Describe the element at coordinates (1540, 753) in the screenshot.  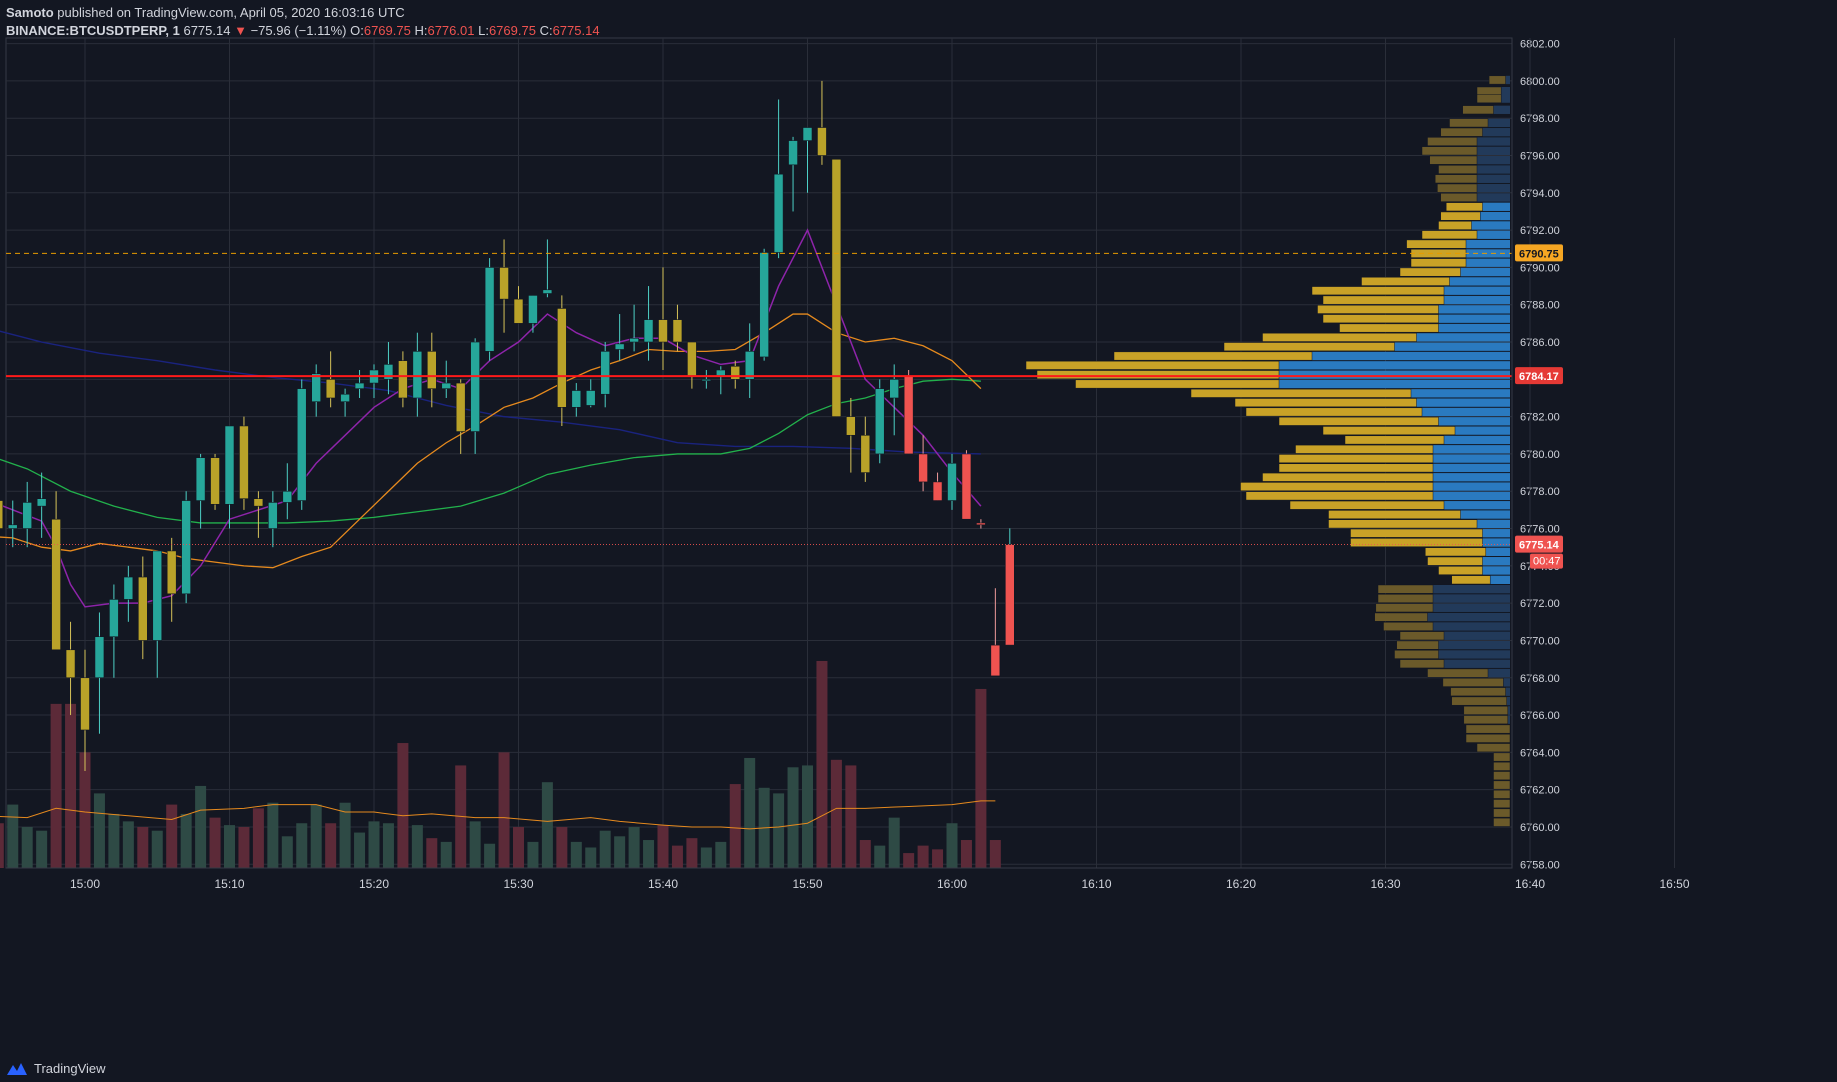
I see `y-tick-label: 6764.00` at that location.